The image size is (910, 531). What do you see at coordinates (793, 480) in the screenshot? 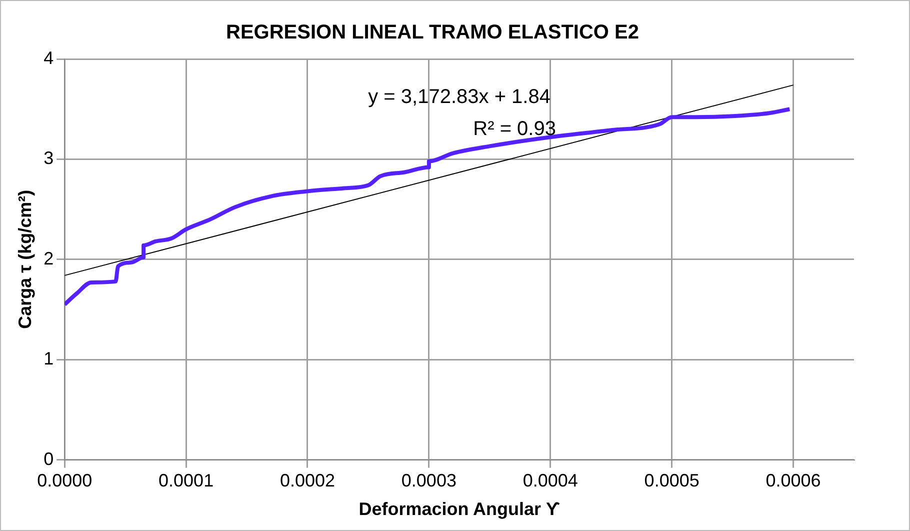
I see `x-tick-label: 0.0006` at bounding box center [793, 480].